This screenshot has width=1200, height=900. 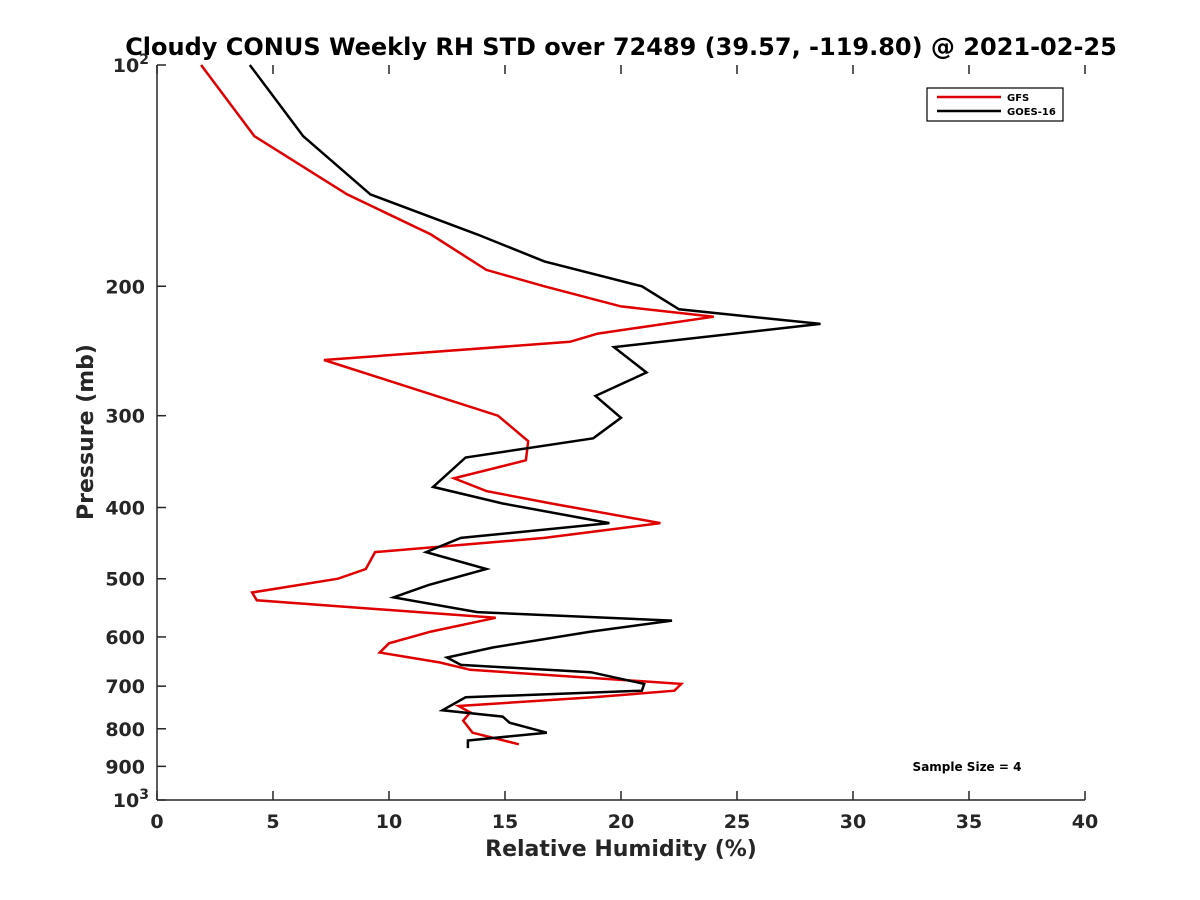 What do you see at coordinates (505, 822) in the screenshot?
I see `x-tick-label: 15` at bounding box center [505, 822].